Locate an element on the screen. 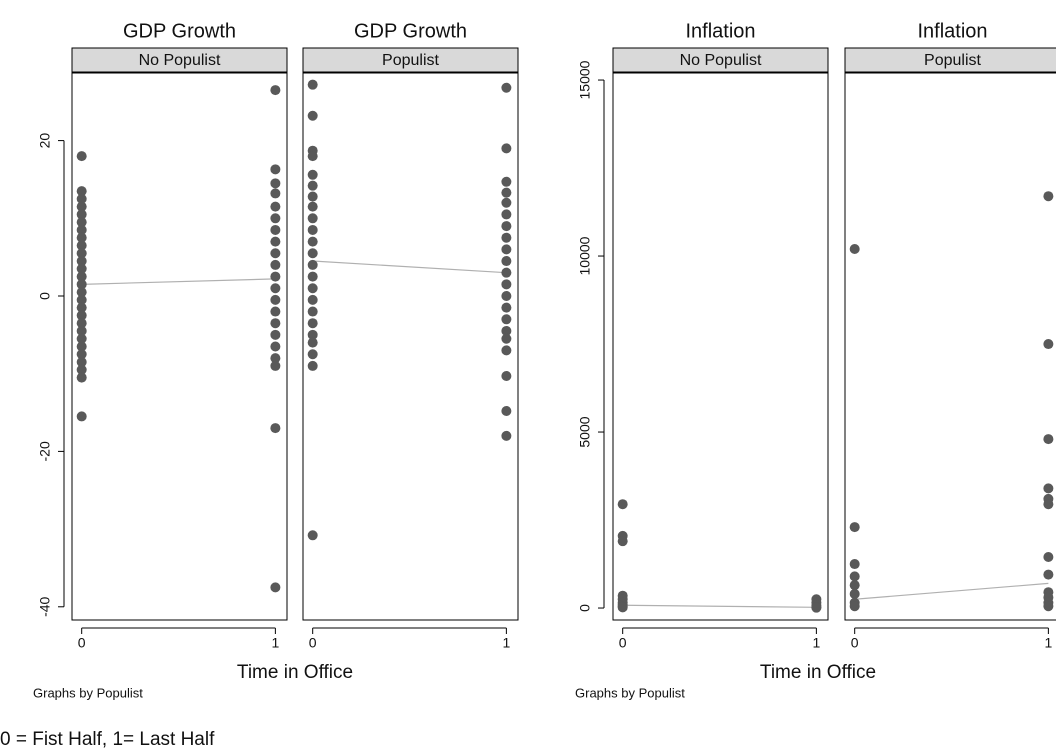 The width and height of the screenshot is (1056, 752). footnote: 0 = Fist Half, 1= Last Half is located at coordinates (107, 739).